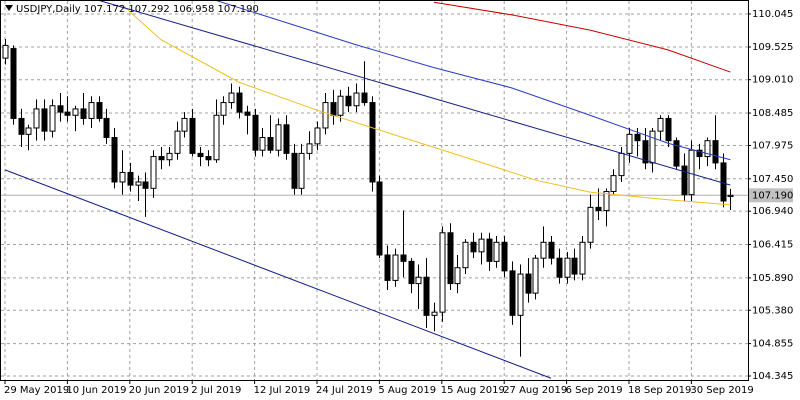 The width and height of the screenshot is (800, 400). What do you see at coordinates (9, 8) in the screenshot?
I see `symbol-icon` at bounding box center [9, 8].